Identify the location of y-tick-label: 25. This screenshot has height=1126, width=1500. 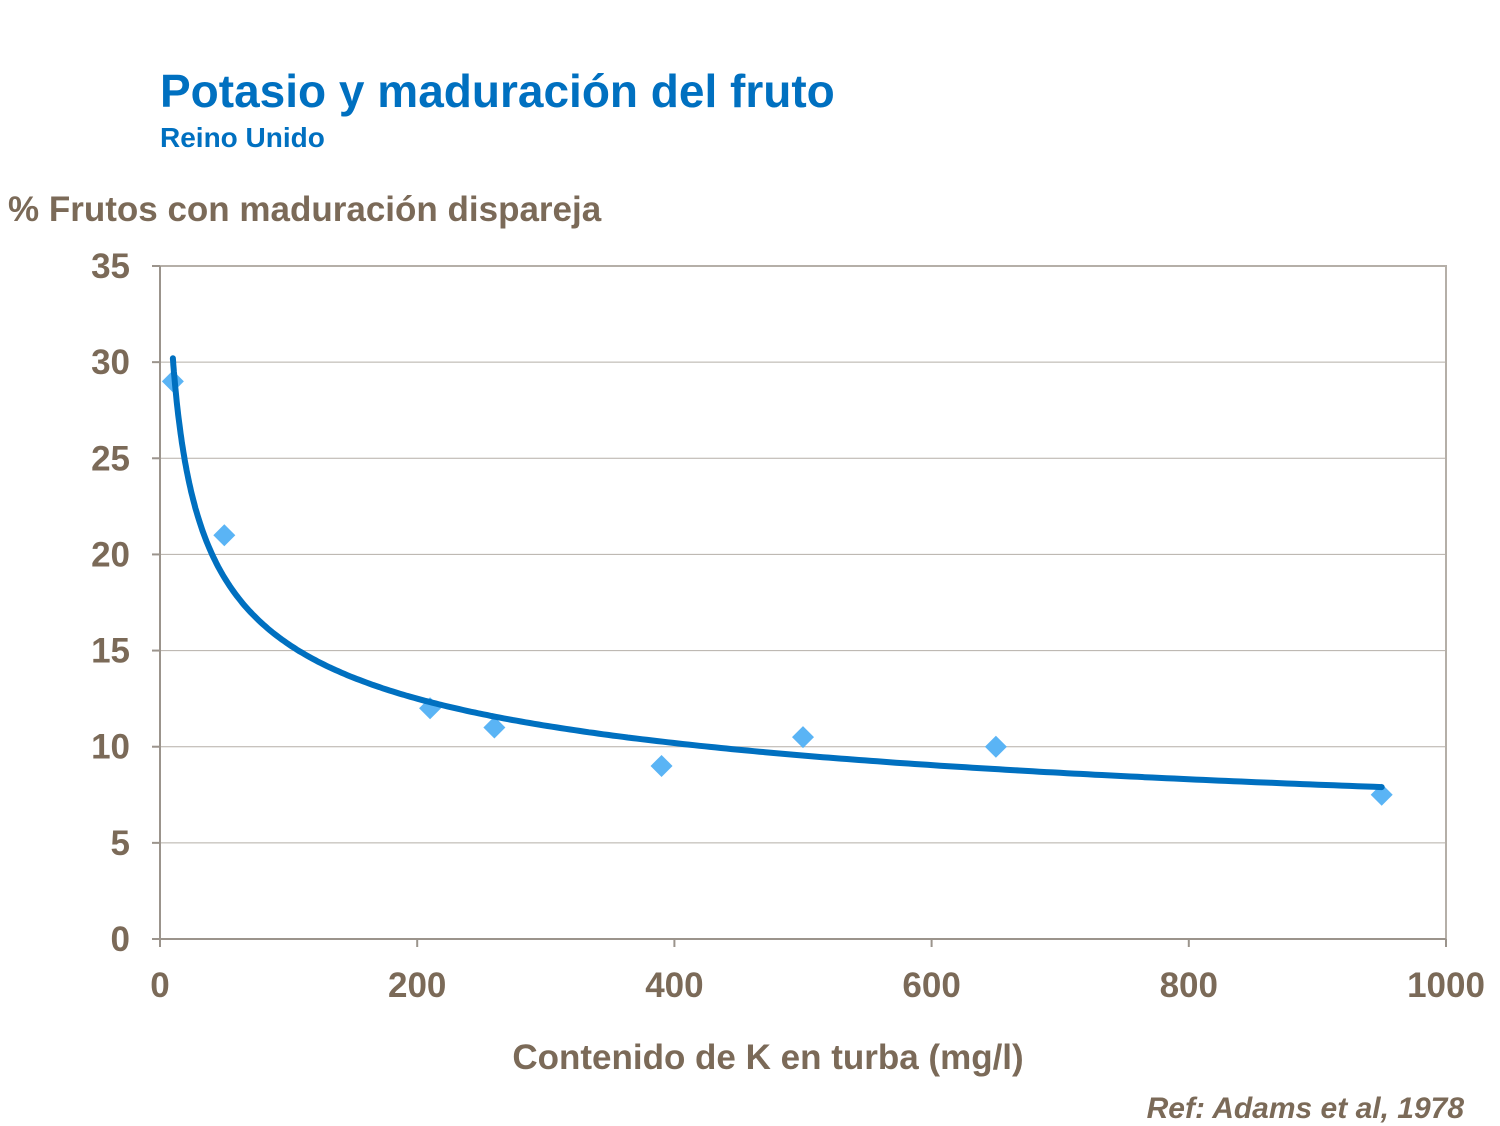
(110, 458).